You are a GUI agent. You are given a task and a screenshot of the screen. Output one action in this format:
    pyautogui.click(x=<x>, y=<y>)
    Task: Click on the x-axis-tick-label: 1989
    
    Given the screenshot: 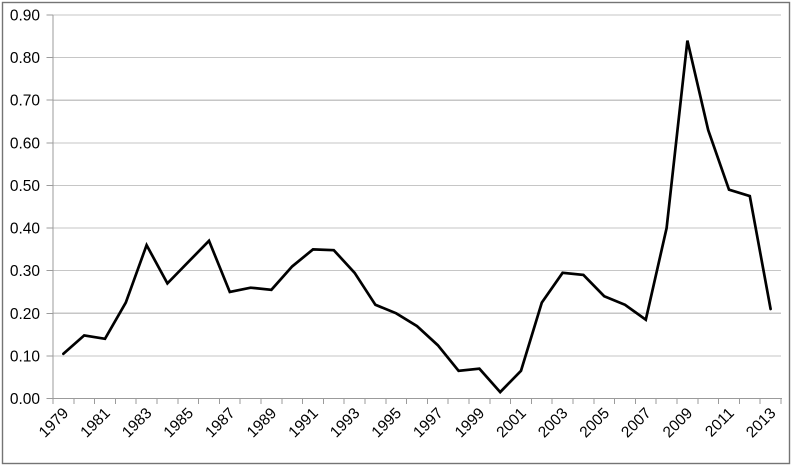 What is the action you would take?
    pyautogui.click(x=262, y=423)
    